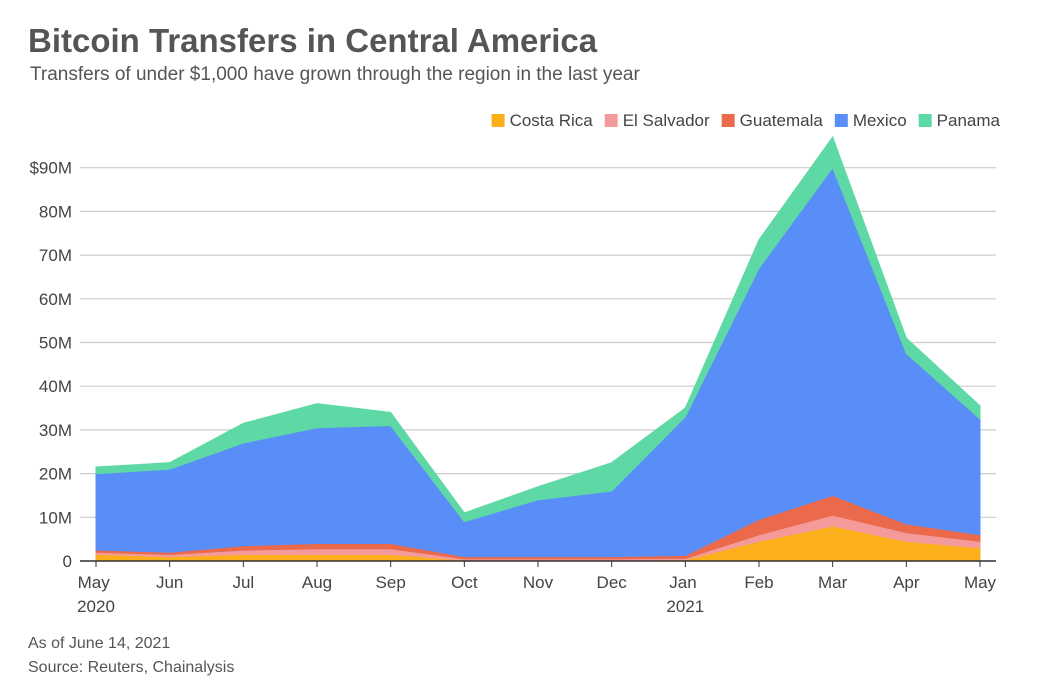 This screenshot has width=1040, height=700. Describe the element at coordinates (685, 582) in the screenshot. I see `x-tick-month: Jan` at that location.